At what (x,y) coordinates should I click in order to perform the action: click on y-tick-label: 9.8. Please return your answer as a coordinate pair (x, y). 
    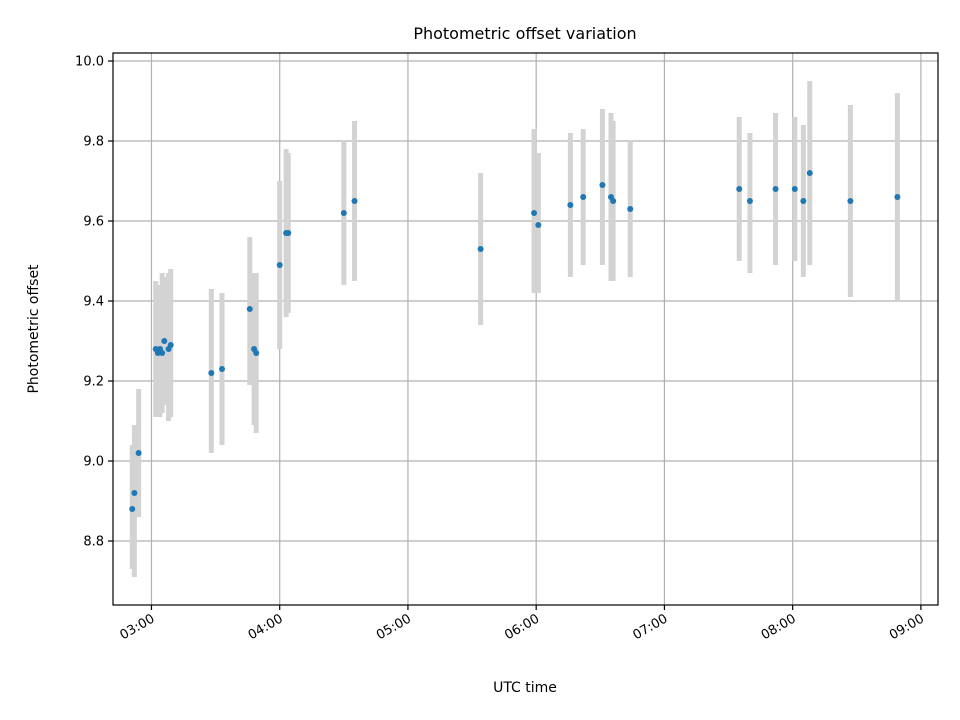
    Looking at the image, I should click on (93, 142).